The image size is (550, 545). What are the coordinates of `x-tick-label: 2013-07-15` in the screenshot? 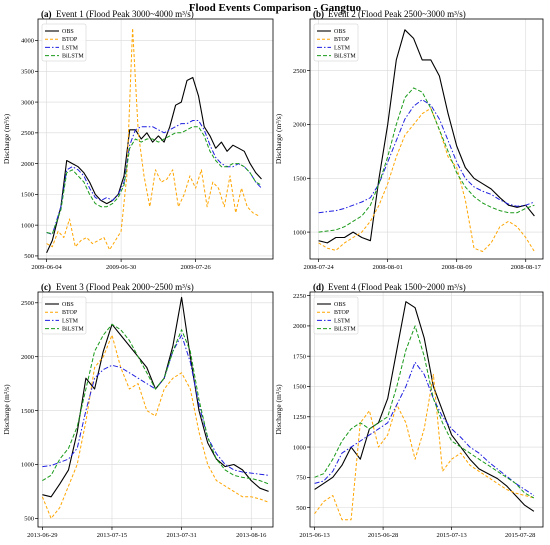 It's located at (112, 535).